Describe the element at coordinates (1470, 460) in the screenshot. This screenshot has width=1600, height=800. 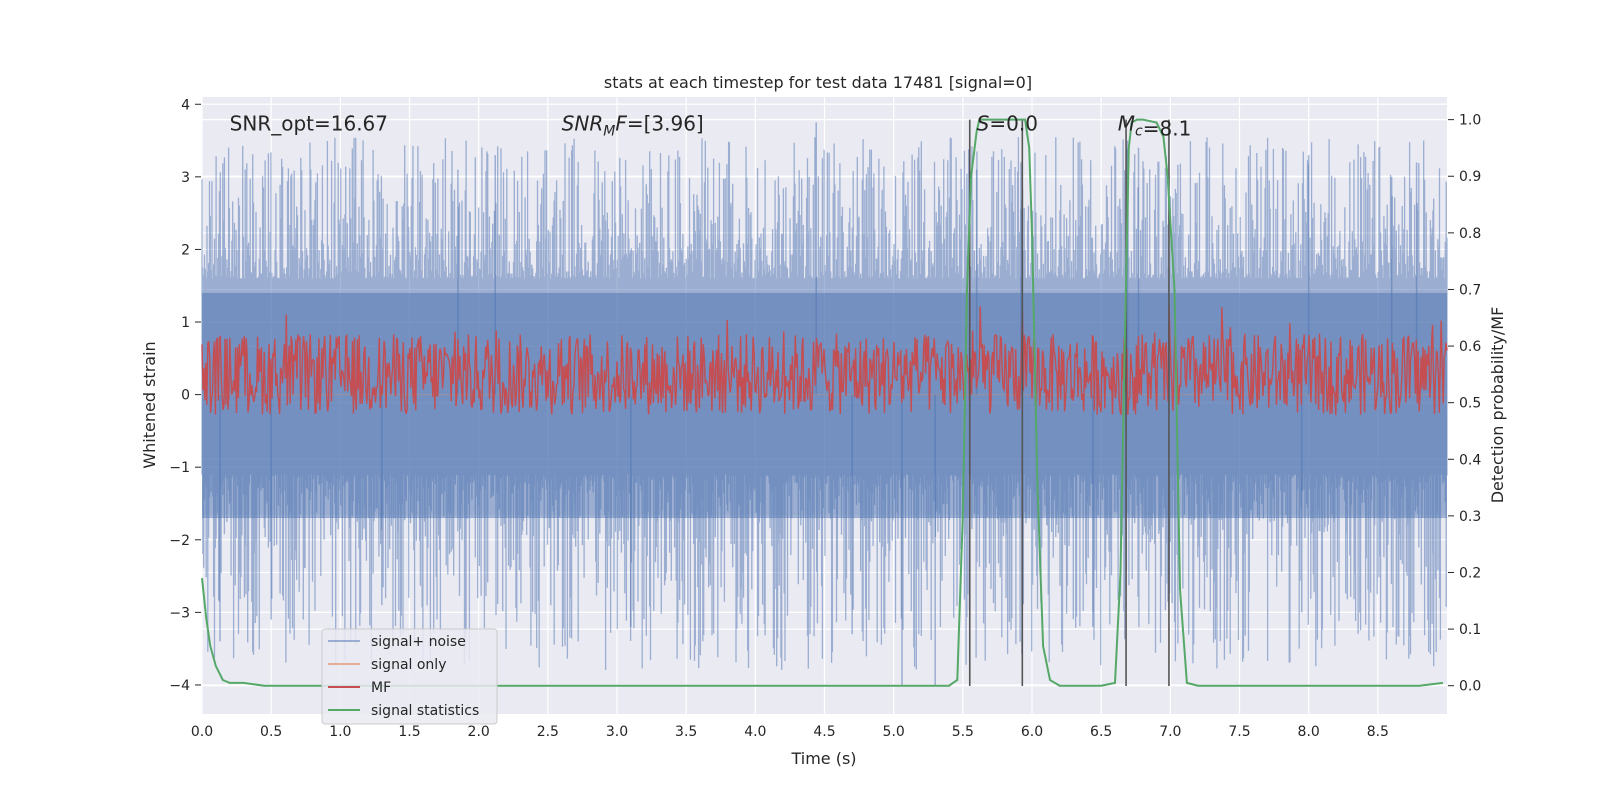
I see `y2-tick-label-4: 0.4` at that location.